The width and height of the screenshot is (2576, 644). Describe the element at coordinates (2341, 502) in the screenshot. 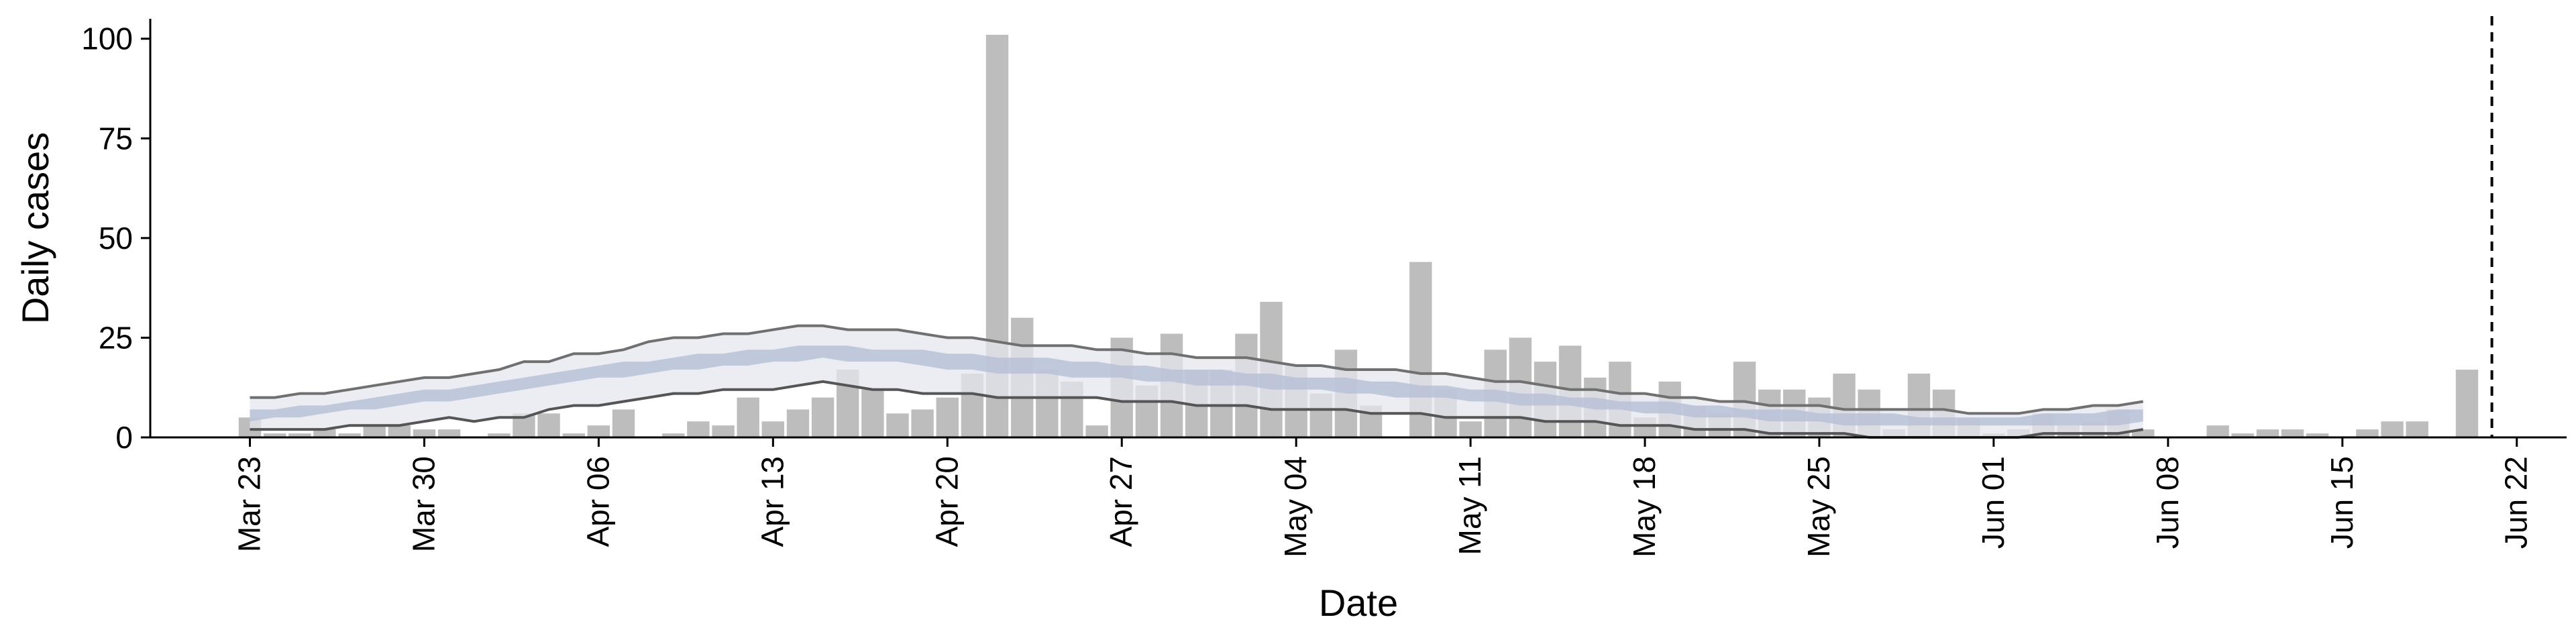

I see `x-tick-label: Jun 15` at that location.